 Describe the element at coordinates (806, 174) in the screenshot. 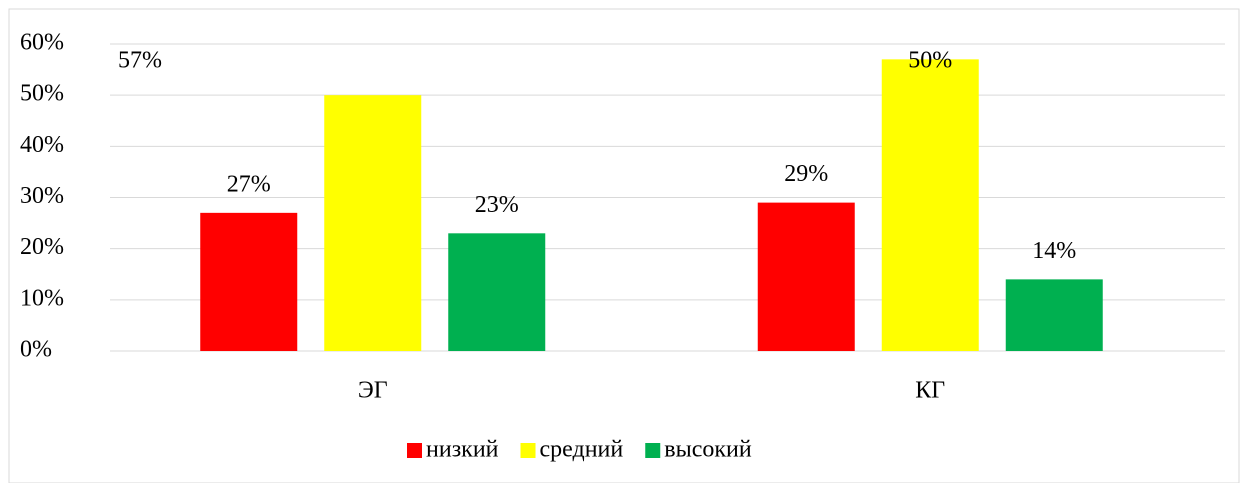

I see `data-label: 29%` at that location.